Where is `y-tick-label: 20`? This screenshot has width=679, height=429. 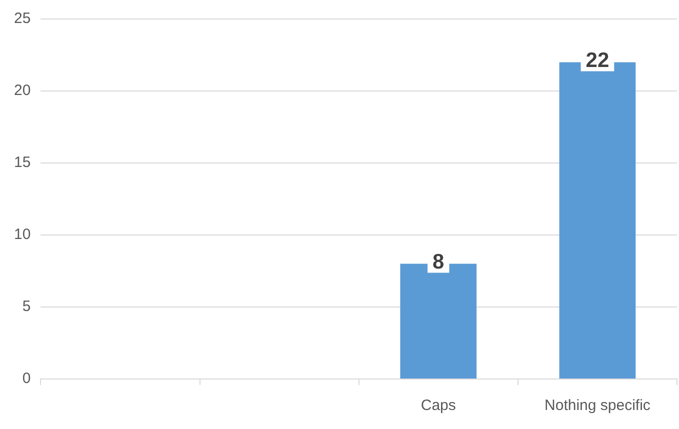 y-tick-label: 20 is located at coordinates (22, 91).